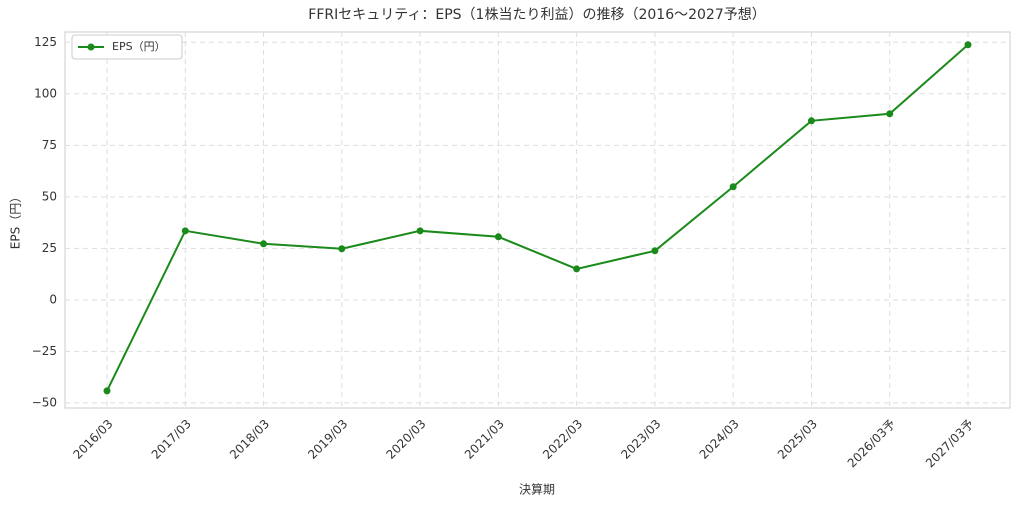  What do you see at coordinates (249, 439) in the screenshot?
I see `x-tick-label: 2018/03` at bounding box center [249, 439].